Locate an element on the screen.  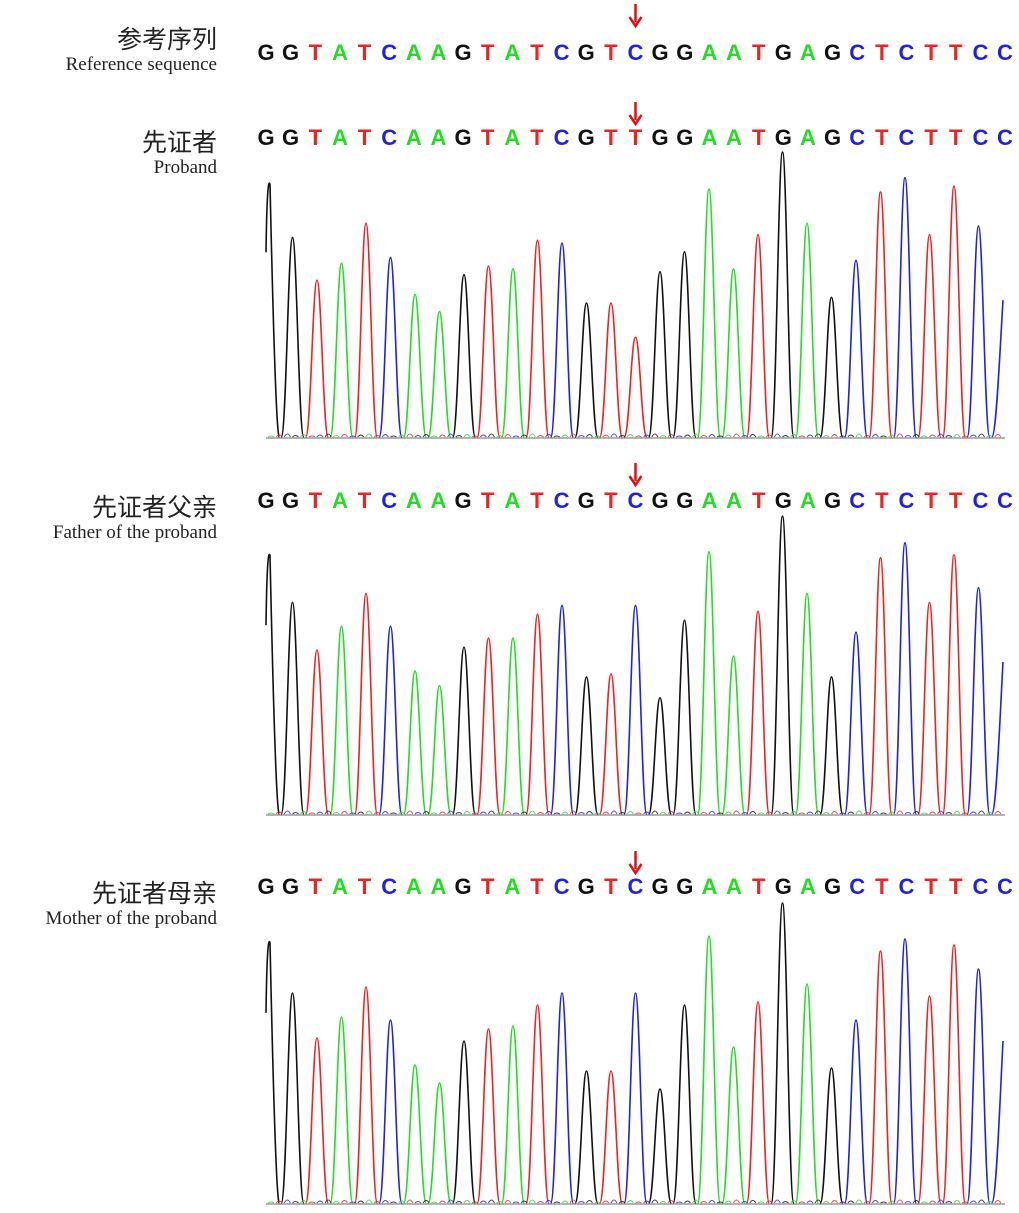
label-zh: 先证者 is located at coordinates (179, 142).